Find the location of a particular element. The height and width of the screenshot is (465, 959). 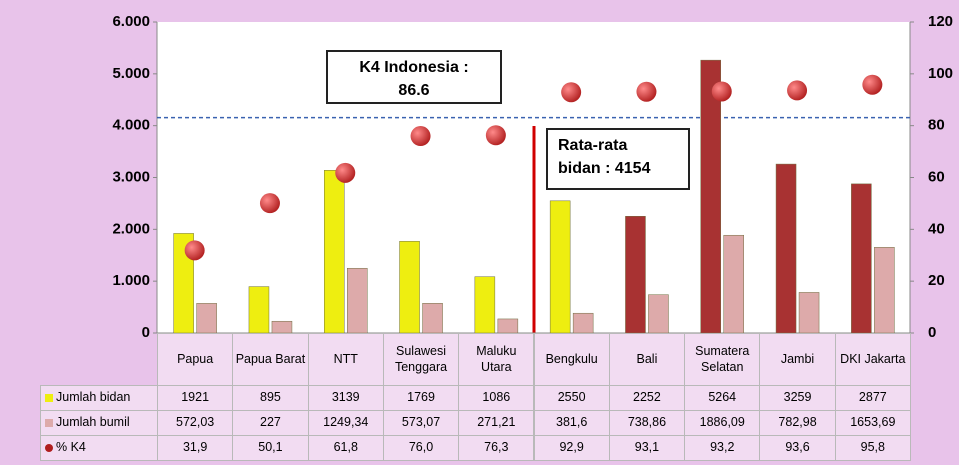

y2-tick-label: 60 is located at coordinates (936, 176).